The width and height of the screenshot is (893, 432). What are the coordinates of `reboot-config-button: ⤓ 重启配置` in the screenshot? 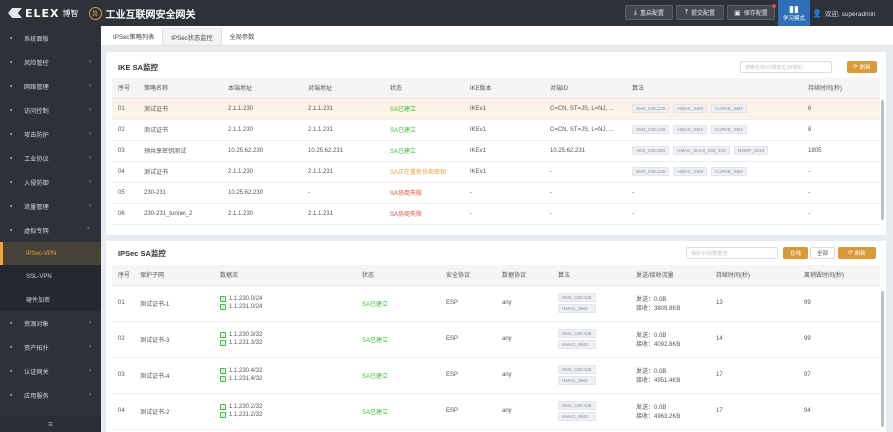 It's located at (649, 12).